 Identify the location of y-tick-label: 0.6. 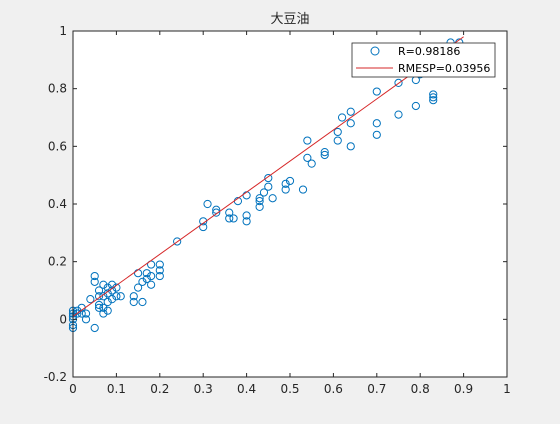
(57, 146).